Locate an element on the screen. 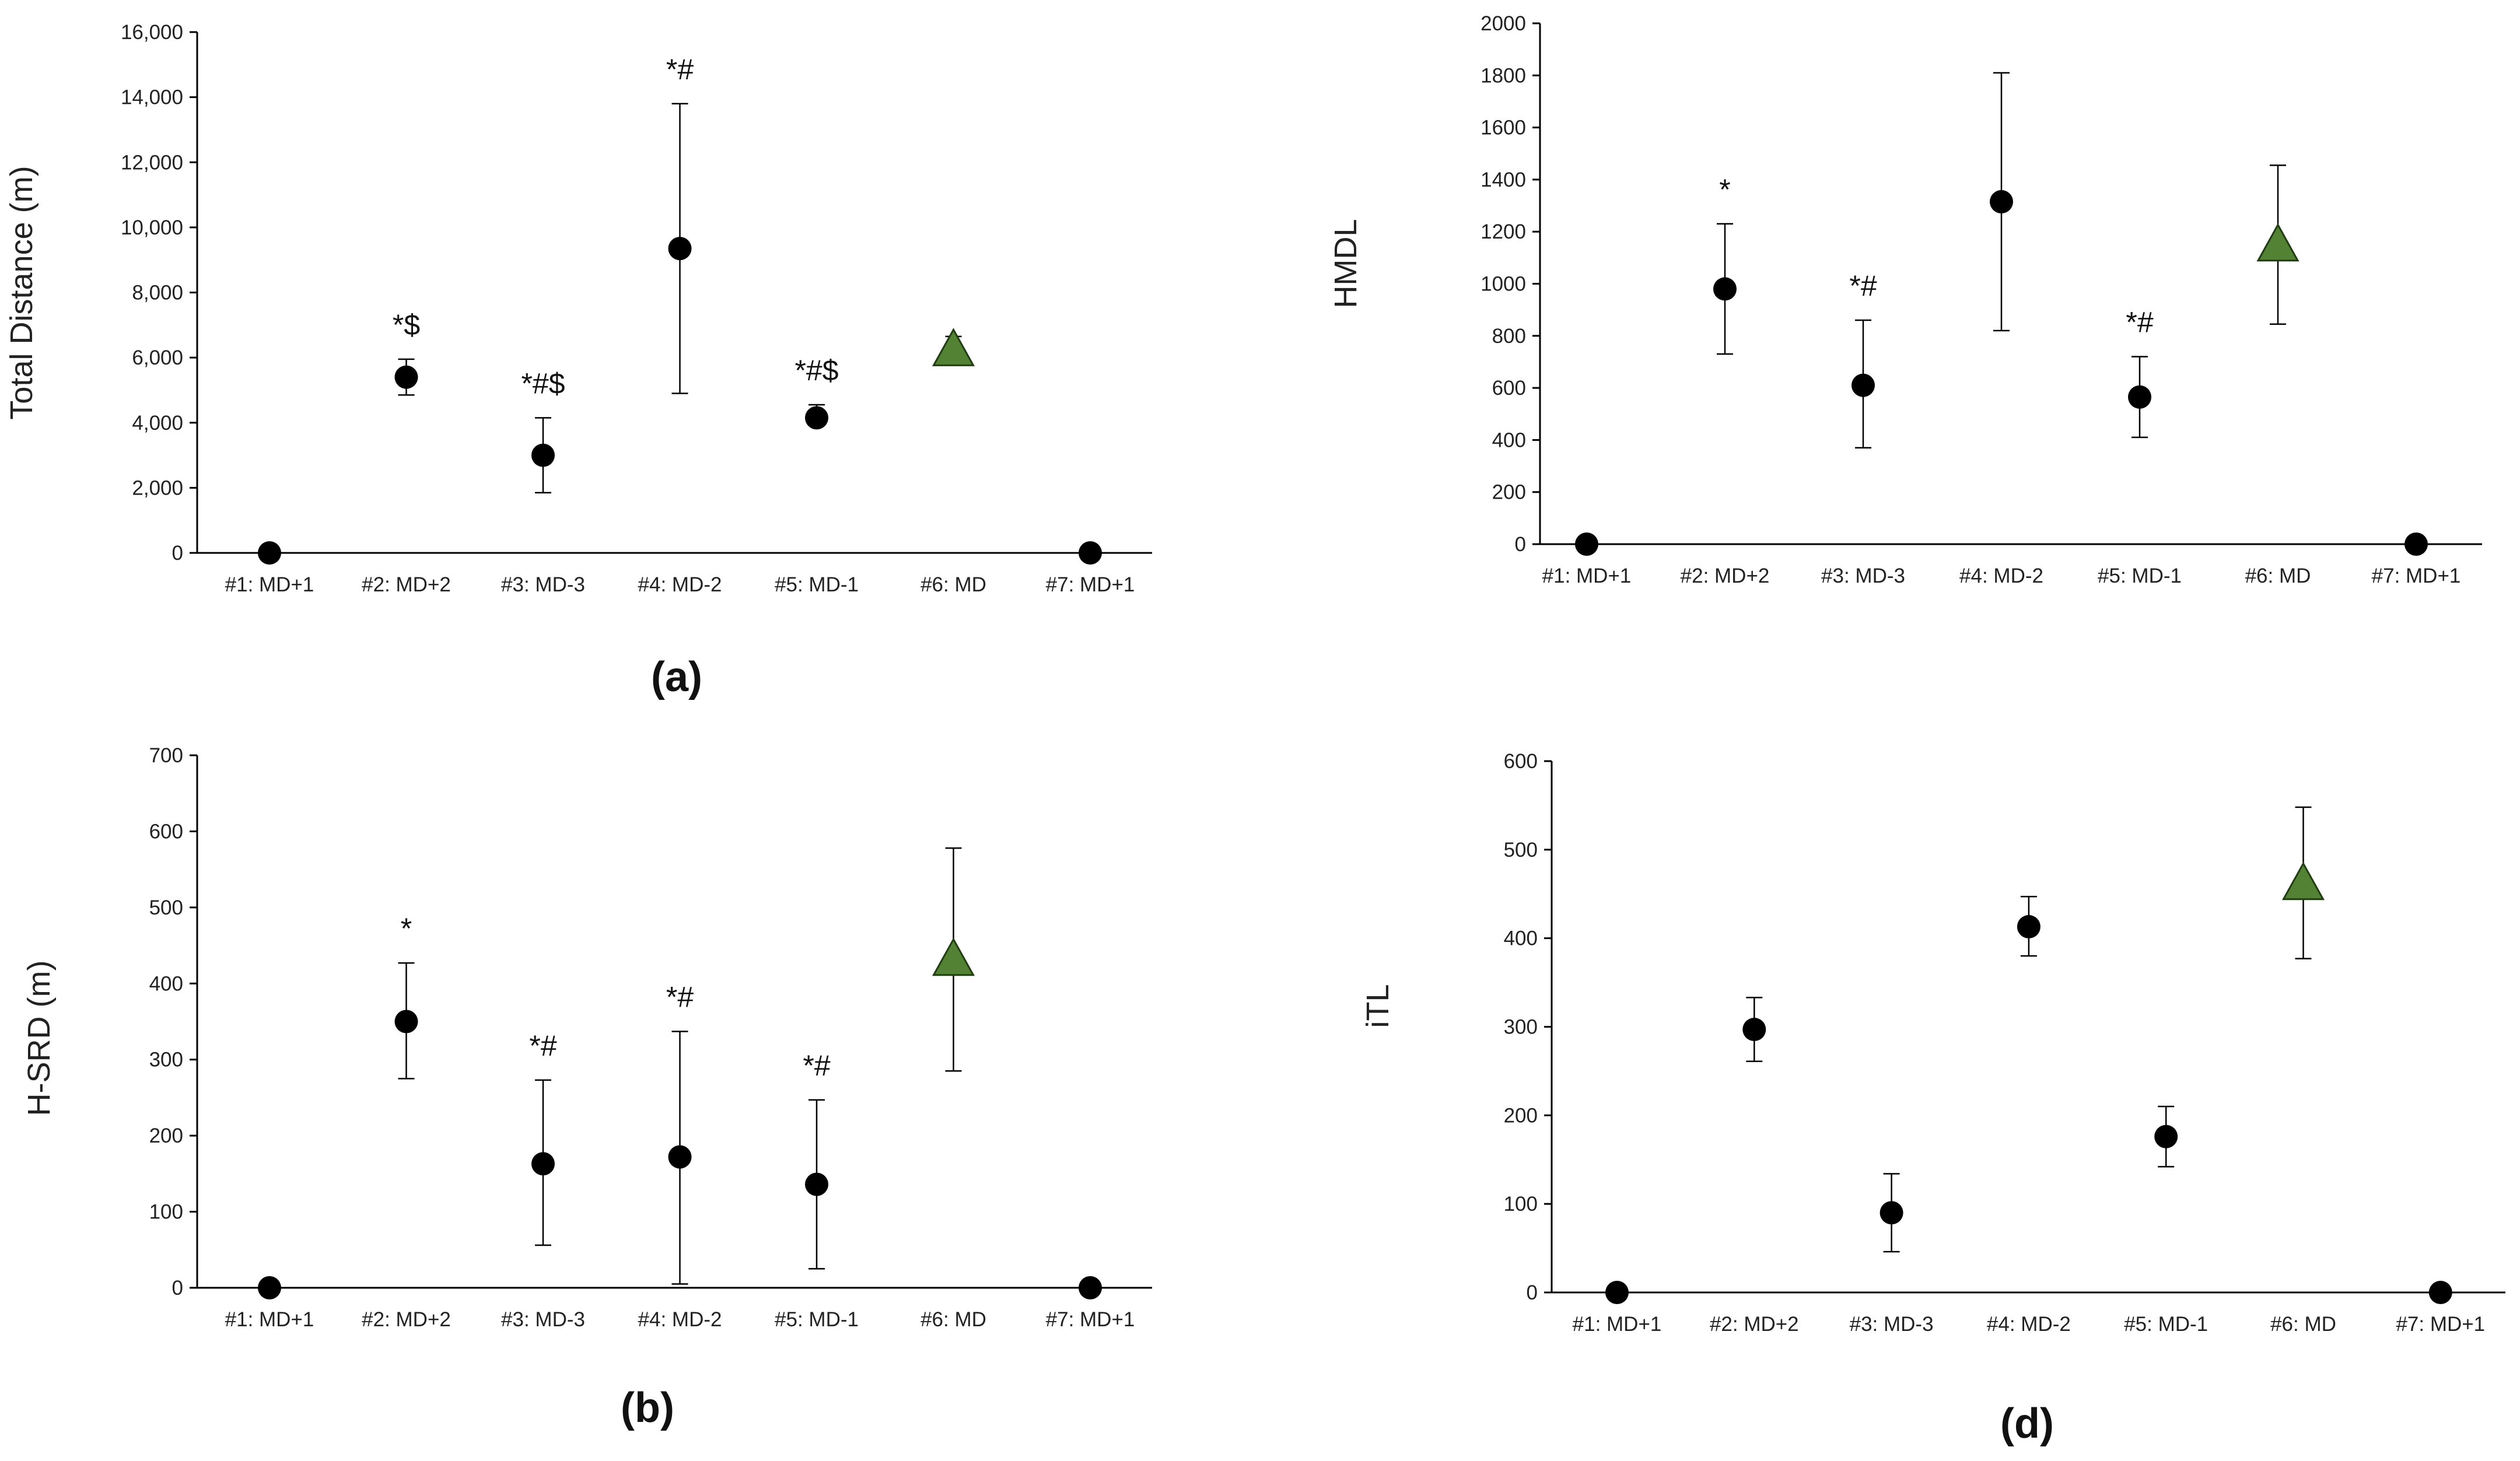 The height and width of the screenshot is (1461, 2520). y-tick-label: 4,000 is located at coordinates (157, 423).